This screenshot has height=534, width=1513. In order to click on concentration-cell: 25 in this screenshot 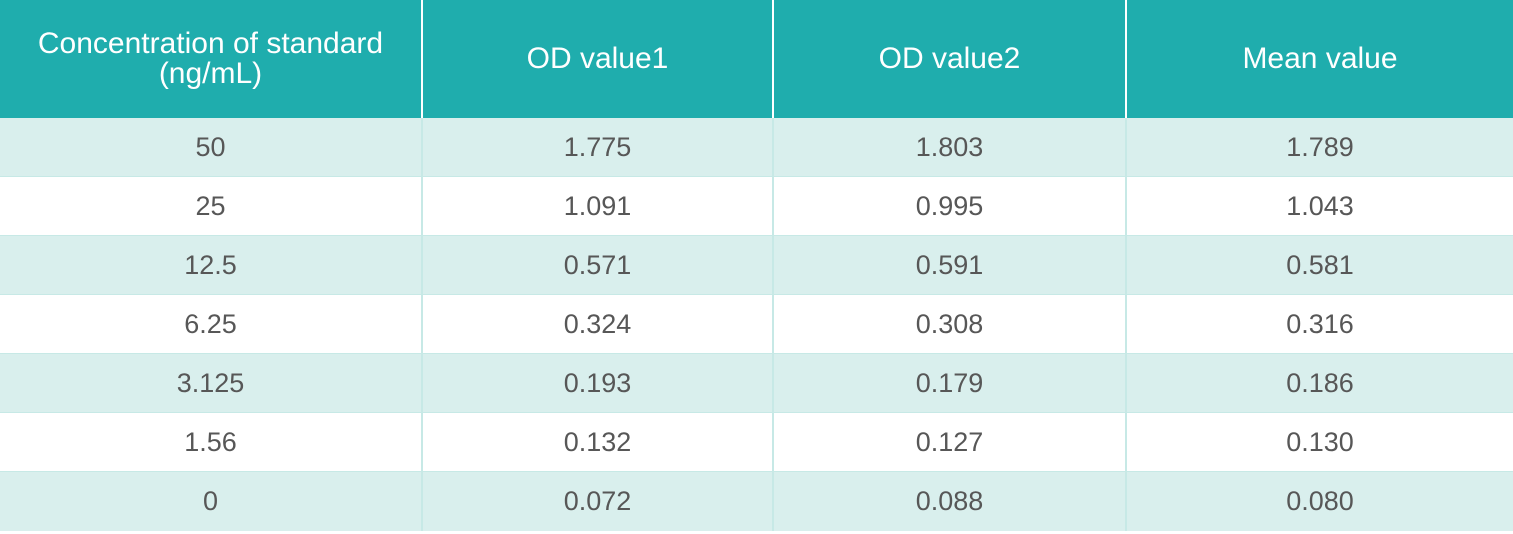, I will do `click(211, 206)`.